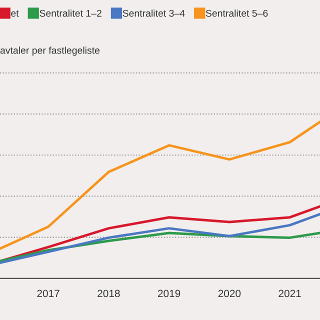  I want to click on legend-label: Sentralitet 5–6, so click(237, 13).